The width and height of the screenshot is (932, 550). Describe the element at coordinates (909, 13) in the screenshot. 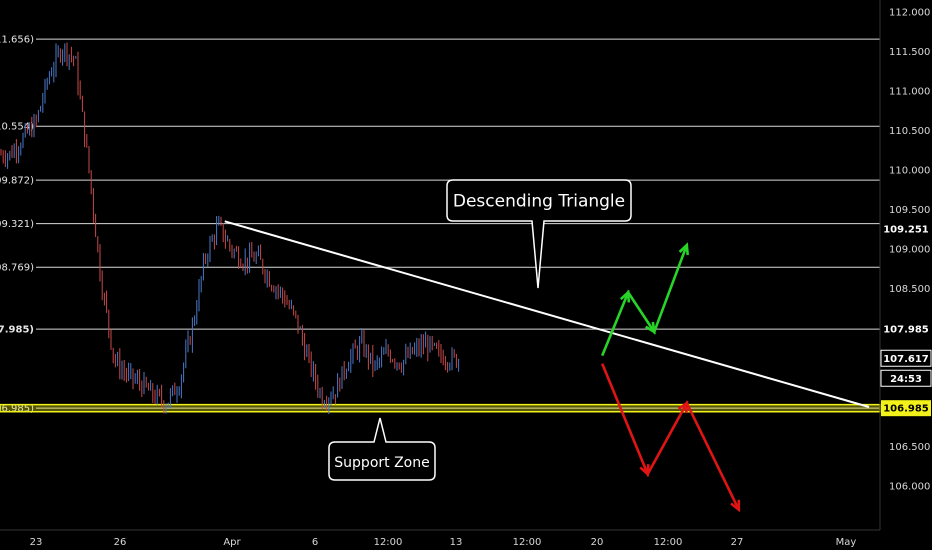

I see `y-tick-label: 112.000` at that location.